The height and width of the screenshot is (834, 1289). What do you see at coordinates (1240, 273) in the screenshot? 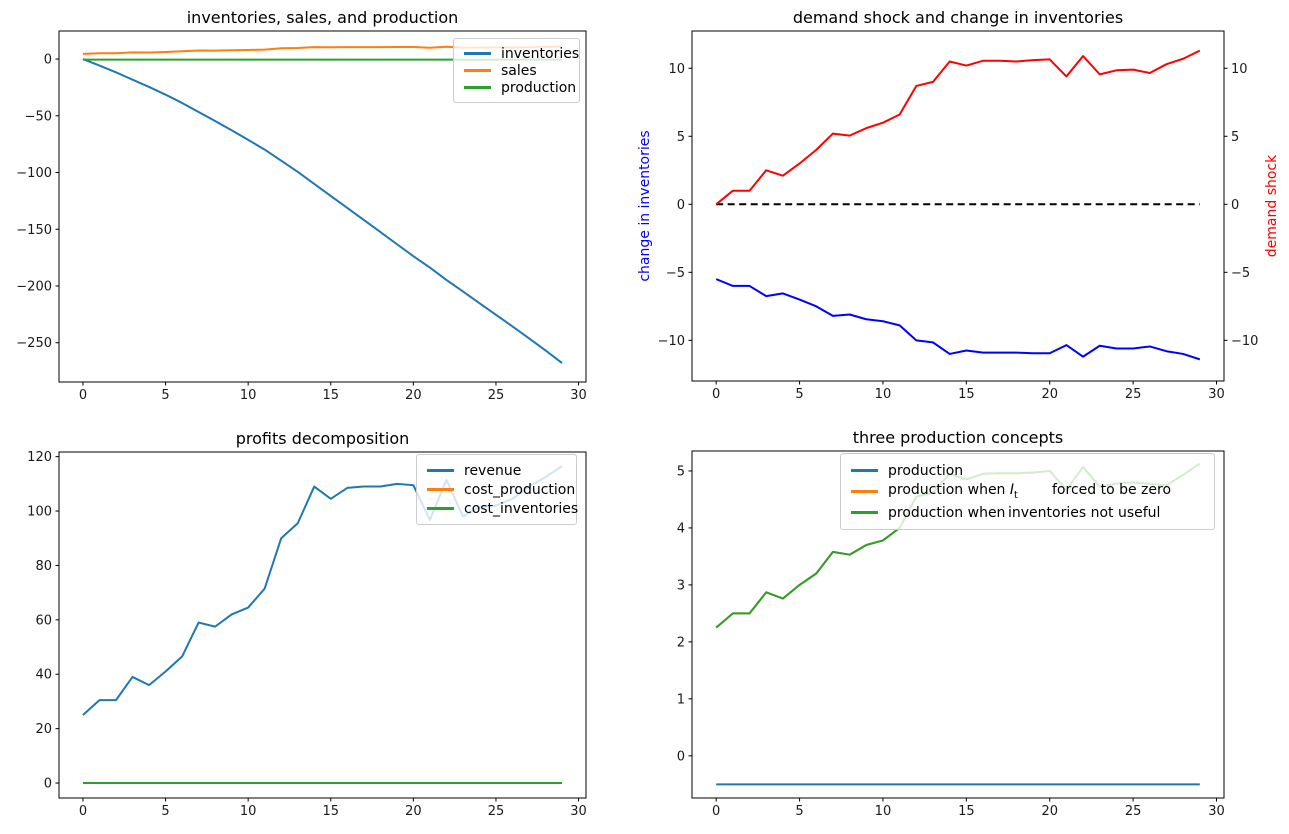
I see `y-tick-right-label: −5` at bounding box center [1240, 273].